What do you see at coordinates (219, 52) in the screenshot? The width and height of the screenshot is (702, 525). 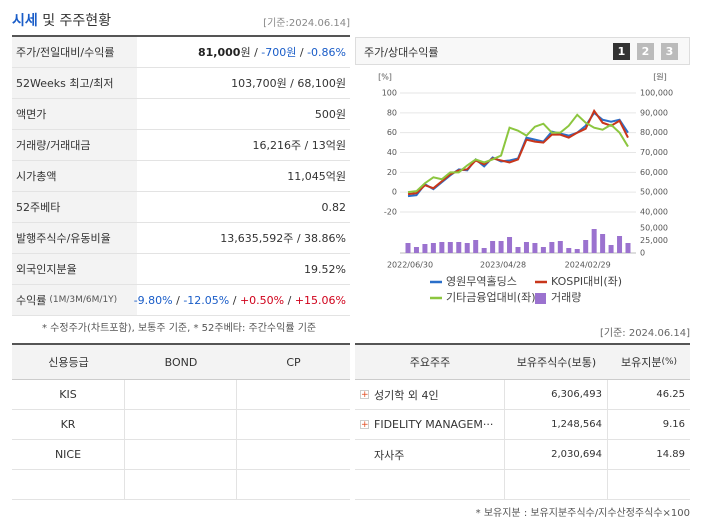 I see `value-part: 81,000` at bounding box center [219, 52].